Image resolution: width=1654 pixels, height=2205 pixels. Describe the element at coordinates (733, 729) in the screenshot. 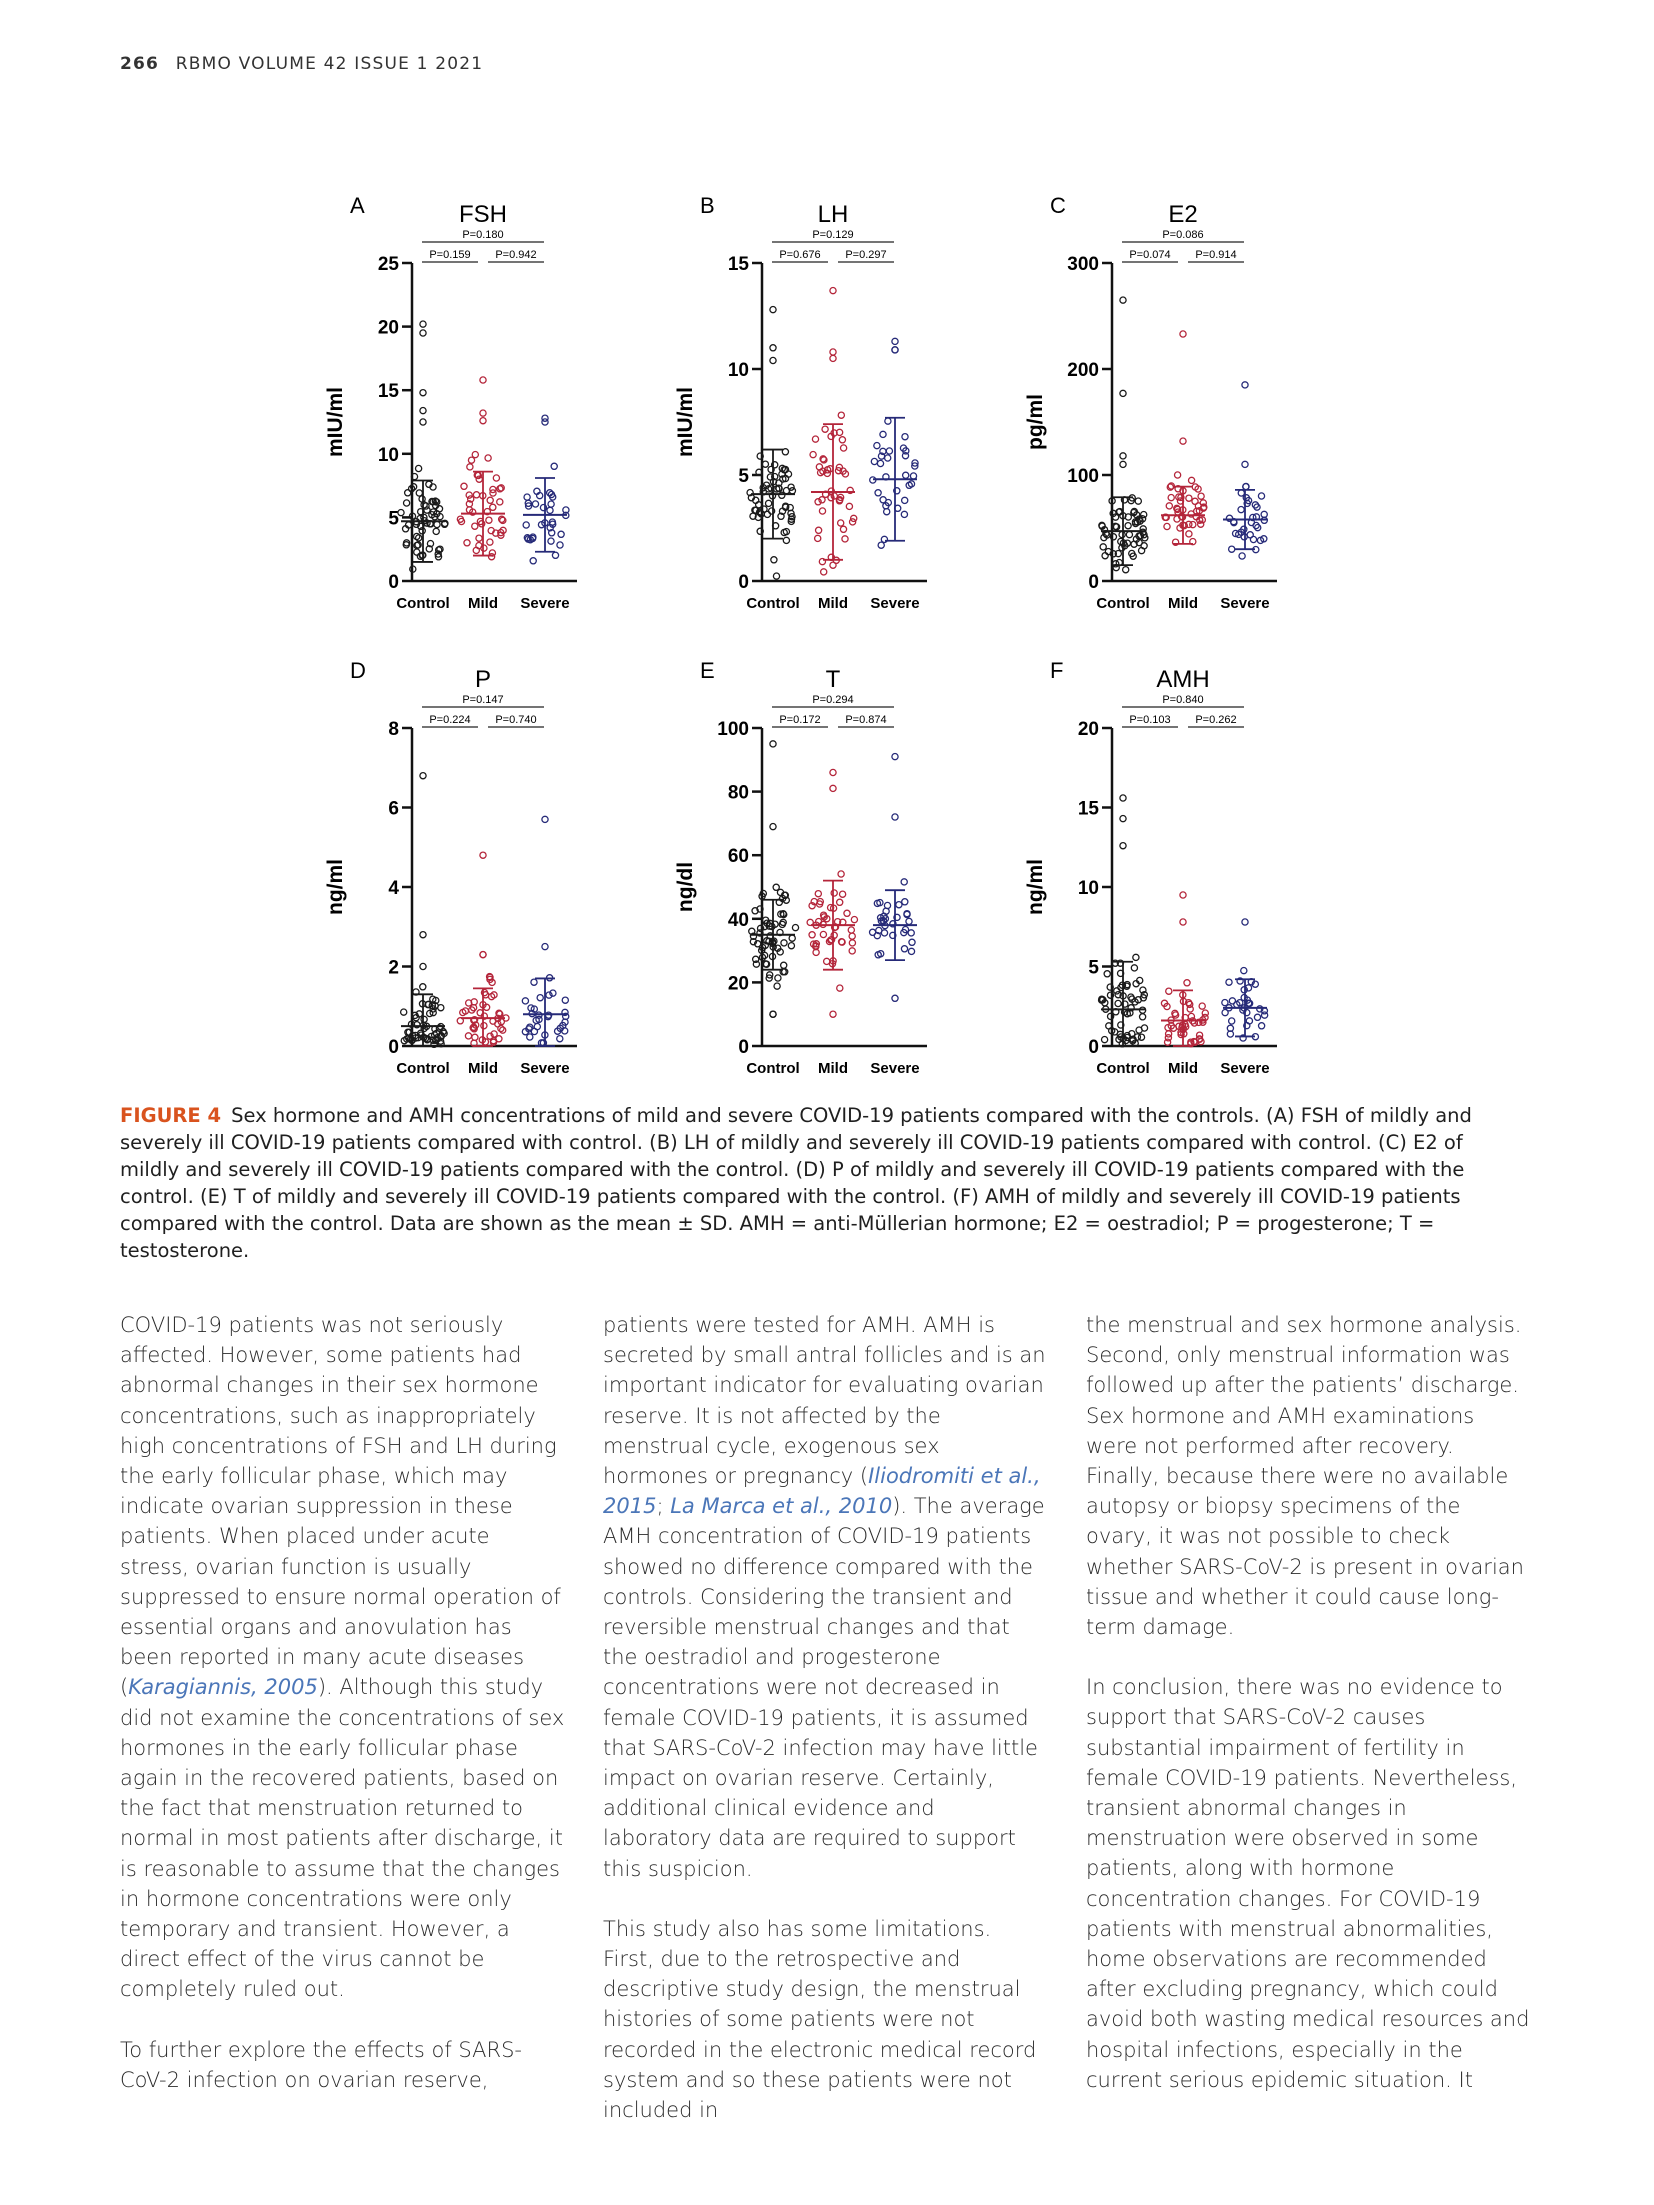

I see `y-tick-label: 100` at that location.